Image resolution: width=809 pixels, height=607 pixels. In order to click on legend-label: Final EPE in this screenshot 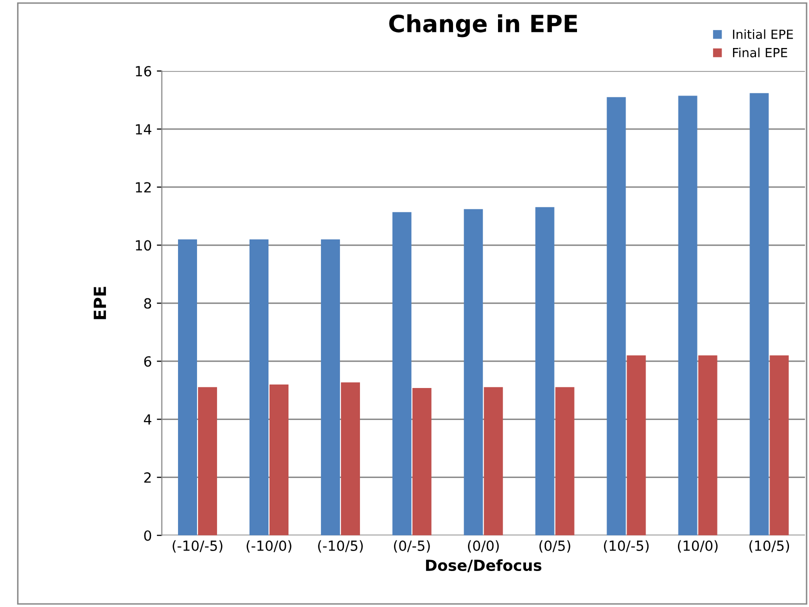, I will do `click(760, 53)`.